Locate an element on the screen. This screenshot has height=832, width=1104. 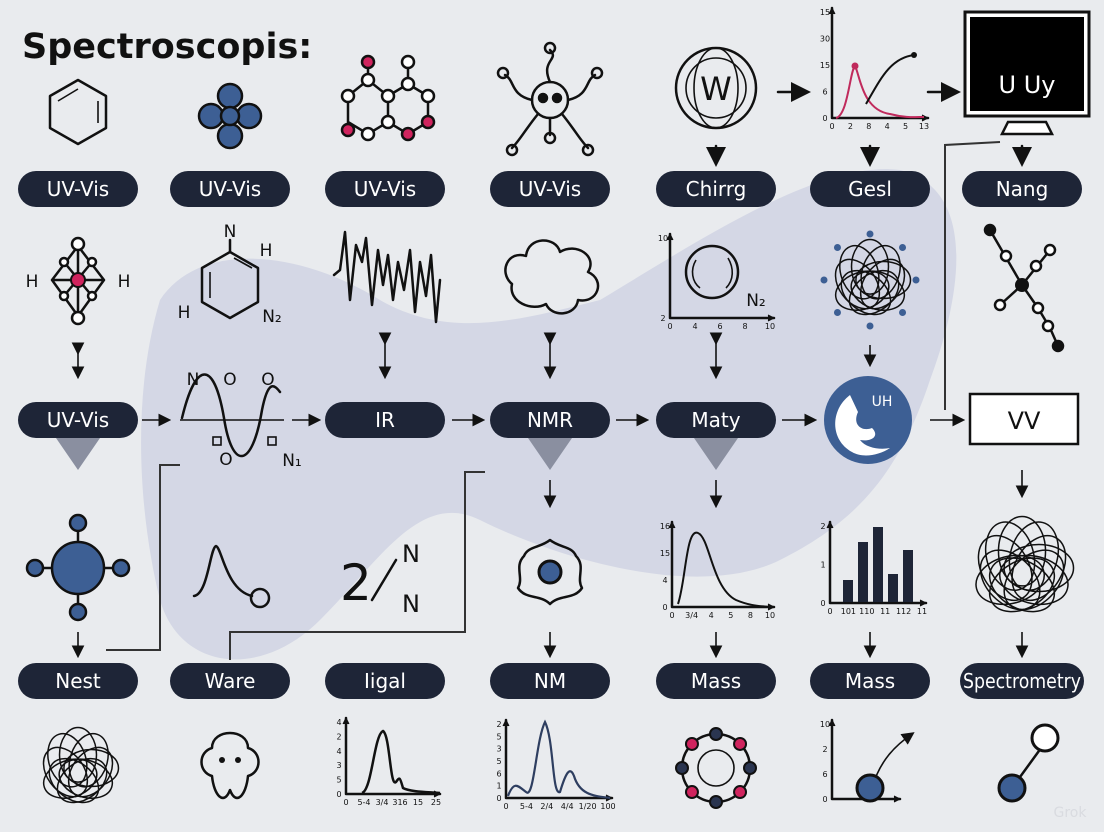
y-tick-label: 6 is located at coordinates (498, 773).